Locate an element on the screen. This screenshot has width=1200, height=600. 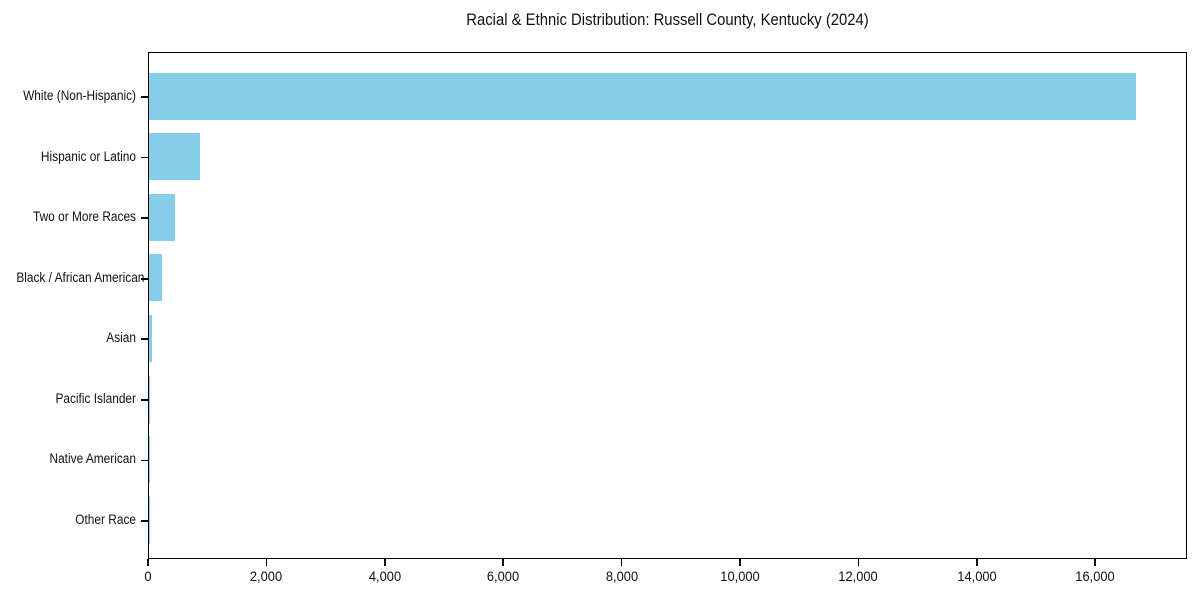
x-tick-label: 10,000 is located at coordinates (740, 576).